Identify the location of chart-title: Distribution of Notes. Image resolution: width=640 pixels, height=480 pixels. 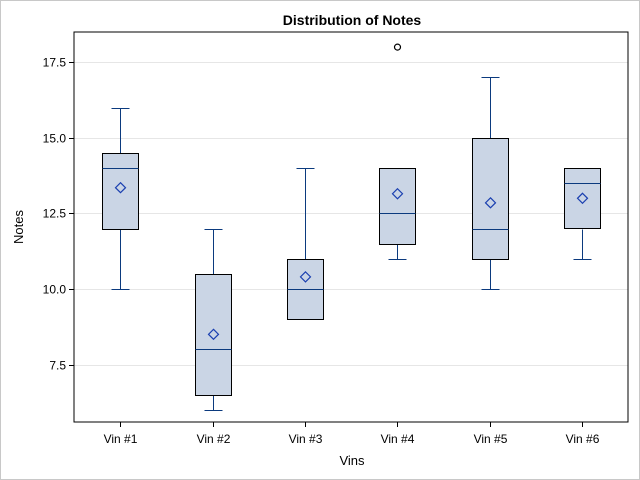
(352, 20).